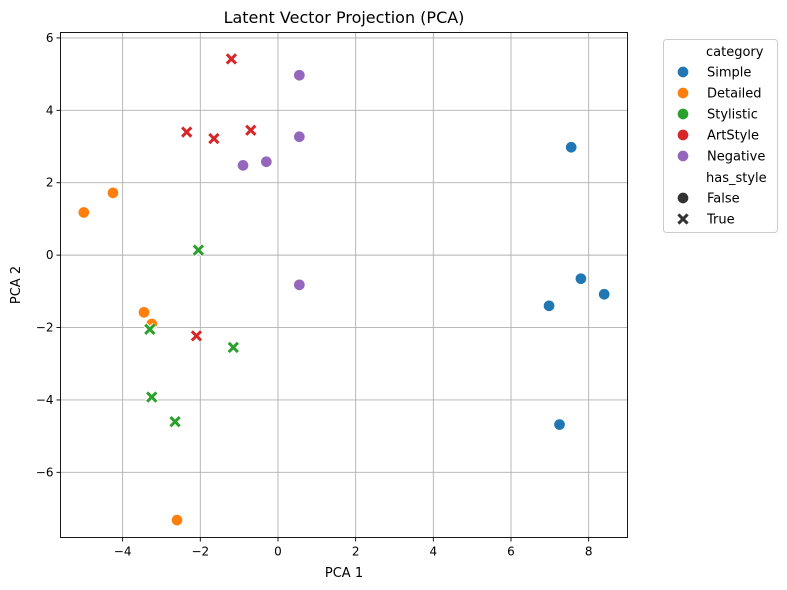 This screenshot has height=590, width=787. Describe the element at coordinates (344, 573) in the screenshot. I see `x-axis-label: PCA 1` at that location.